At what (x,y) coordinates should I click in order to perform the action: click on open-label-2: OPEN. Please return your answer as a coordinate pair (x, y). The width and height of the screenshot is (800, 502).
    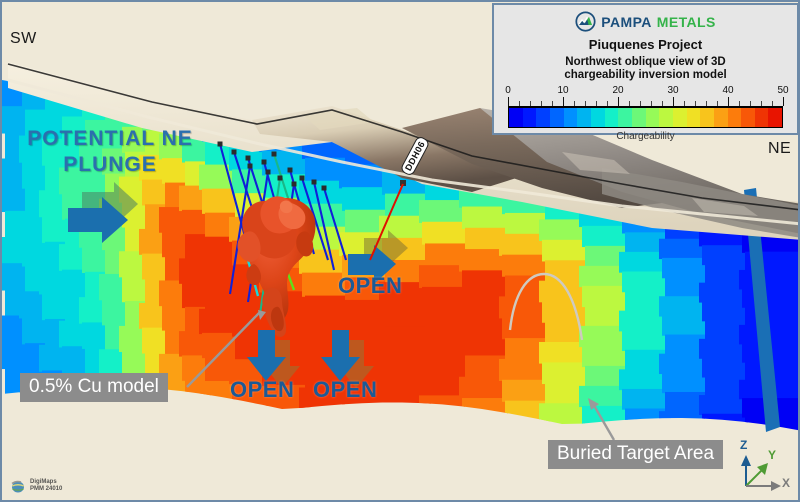
    Looking at the image, I should click on (262, 389).